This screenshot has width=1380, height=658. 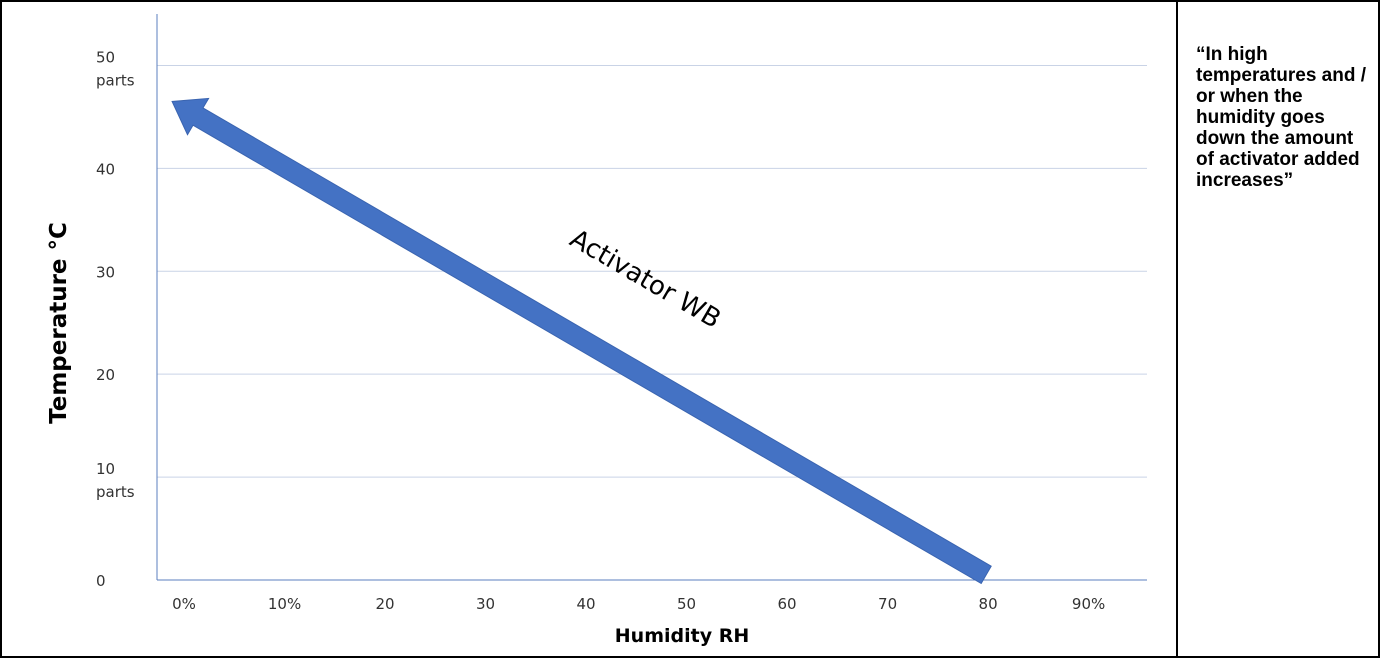 I want to click on y-tick-label: 10, so click(x=105, y=469).